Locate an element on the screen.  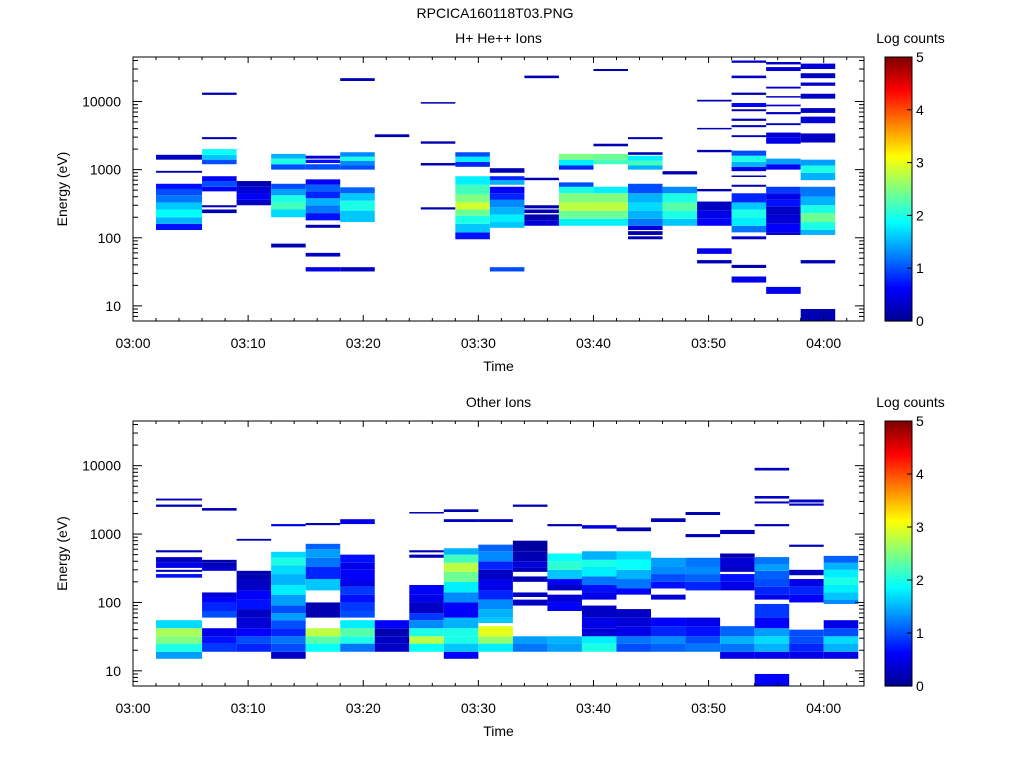
panel-title: H+ He++ Ions is located at coordinates (498, 38).